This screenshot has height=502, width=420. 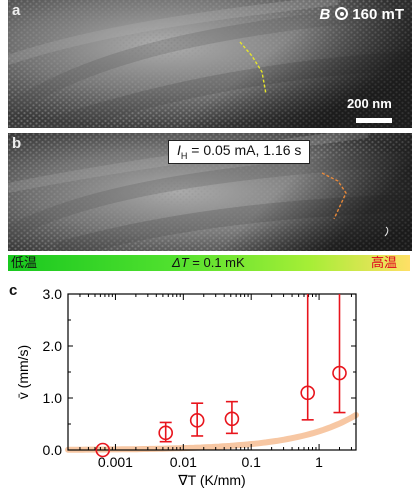 I want to click on gradient-delta-label: ΔT = 0.1 mK, so click(x=208, y=263).